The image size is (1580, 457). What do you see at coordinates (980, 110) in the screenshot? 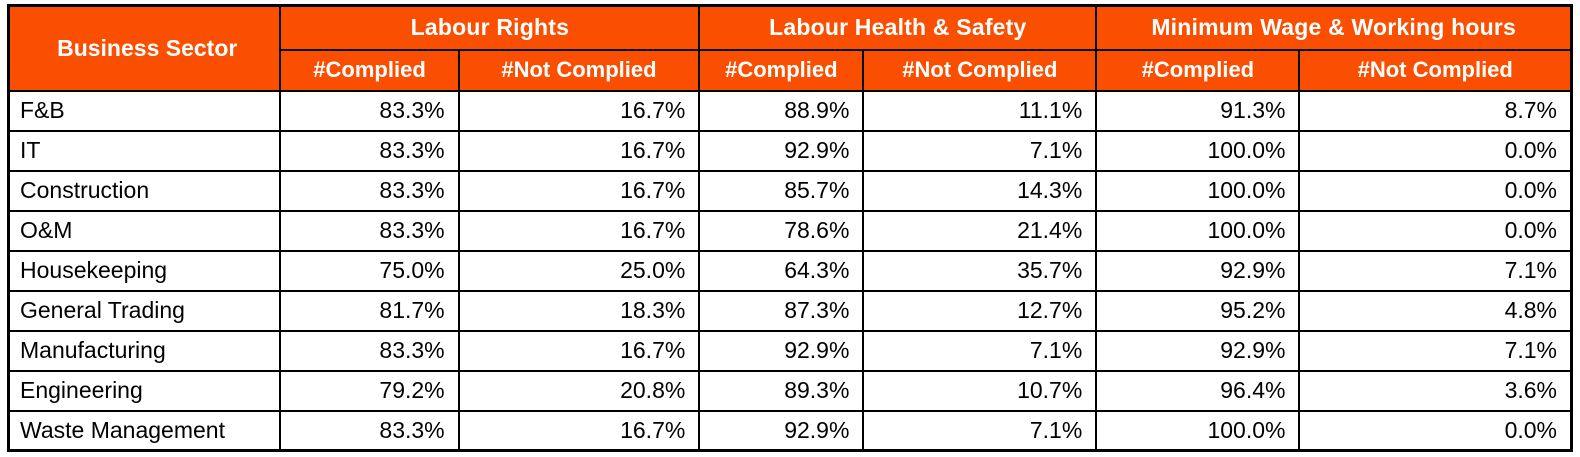
I see `value-cell: 11.1%` at bounding box center [980, 110].